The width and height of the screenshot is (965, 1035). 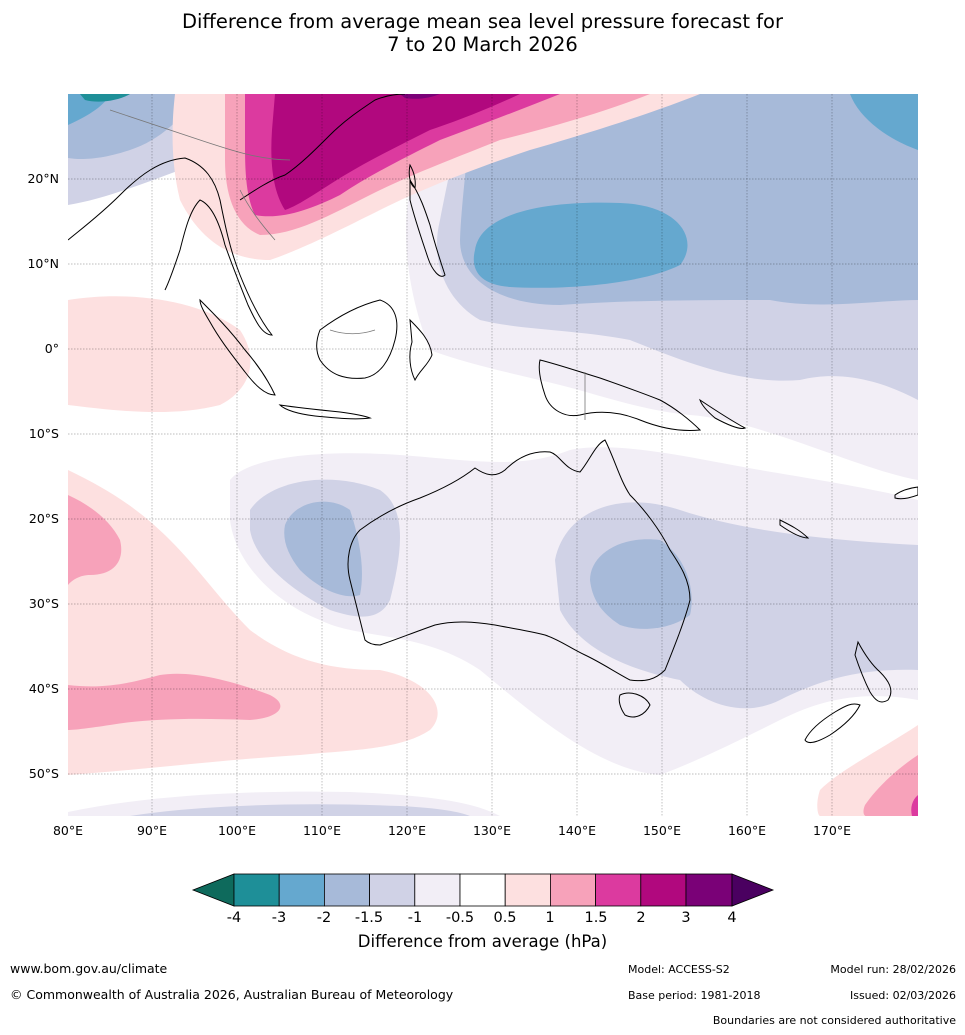 What do you see at coordinates (482, 44) in the screenshot?
I see `title-line-2: 7 to 20 March 2026` at bounding box center [482, 44].